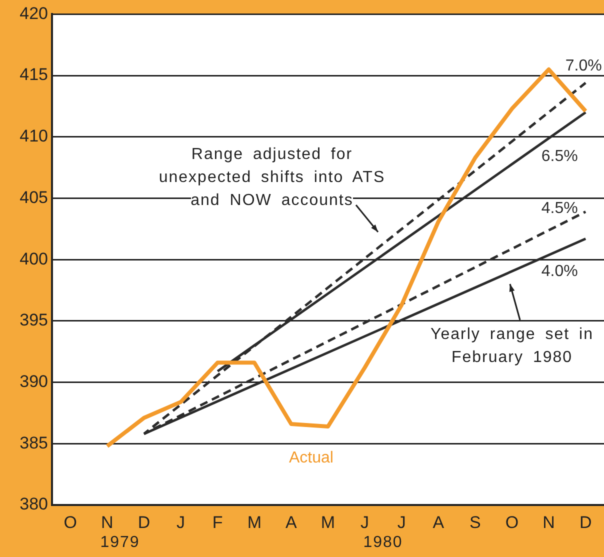 Image resolution: width=604 pixels, height=557 pixels. What do you see at coordinates (34, 504) in the screenshot?
I see `y-tick-label: 380` at bounding box center [34, 504].